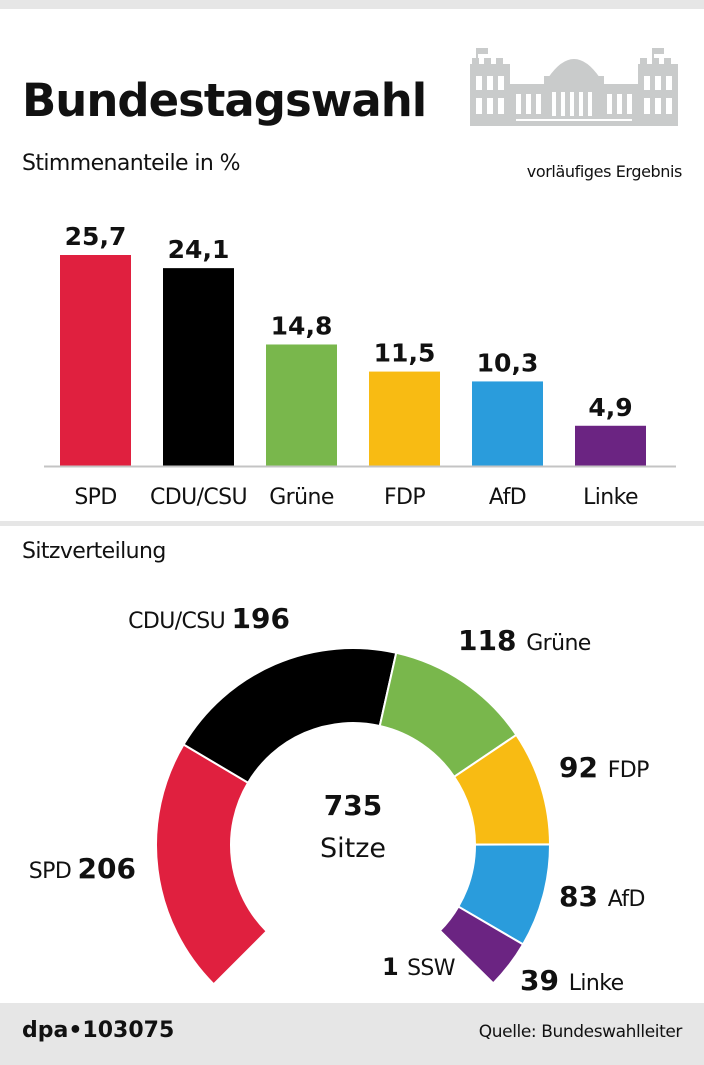  What do you see at coordinates (574, 87) in the screenshot?
I see `reichstag-building-icon` at bounding box center [574, 87].